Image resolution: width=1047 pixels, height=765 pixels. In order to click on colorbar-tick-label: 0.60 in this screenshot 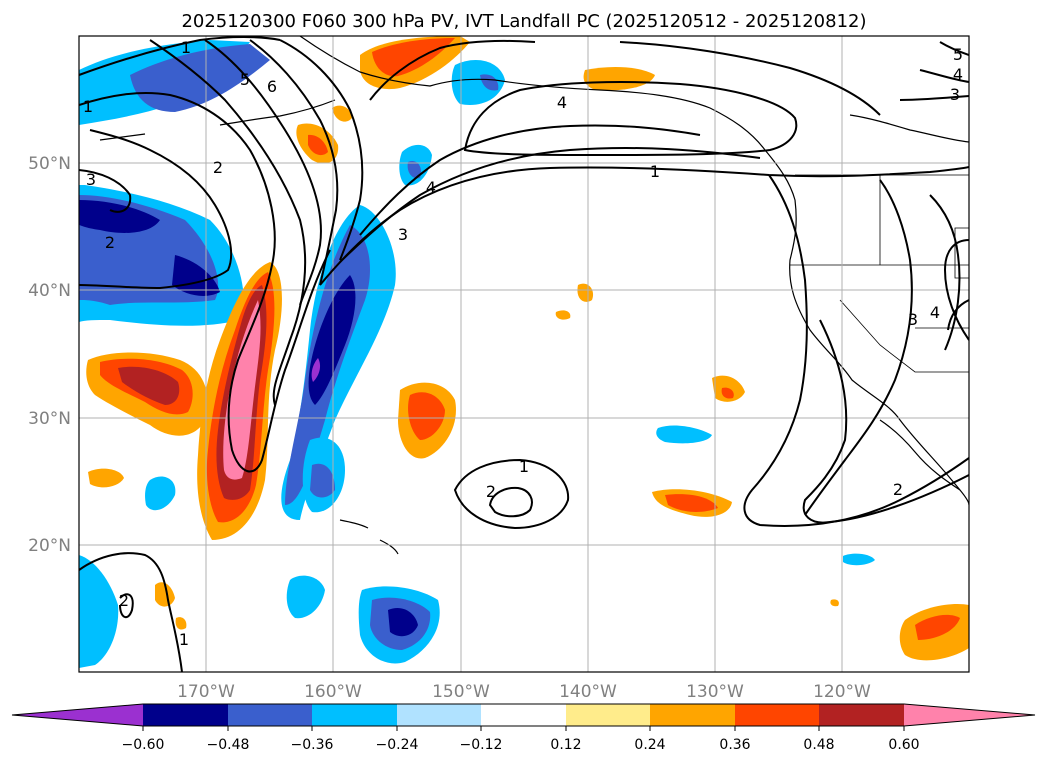, I will do `click(903, 745)`.